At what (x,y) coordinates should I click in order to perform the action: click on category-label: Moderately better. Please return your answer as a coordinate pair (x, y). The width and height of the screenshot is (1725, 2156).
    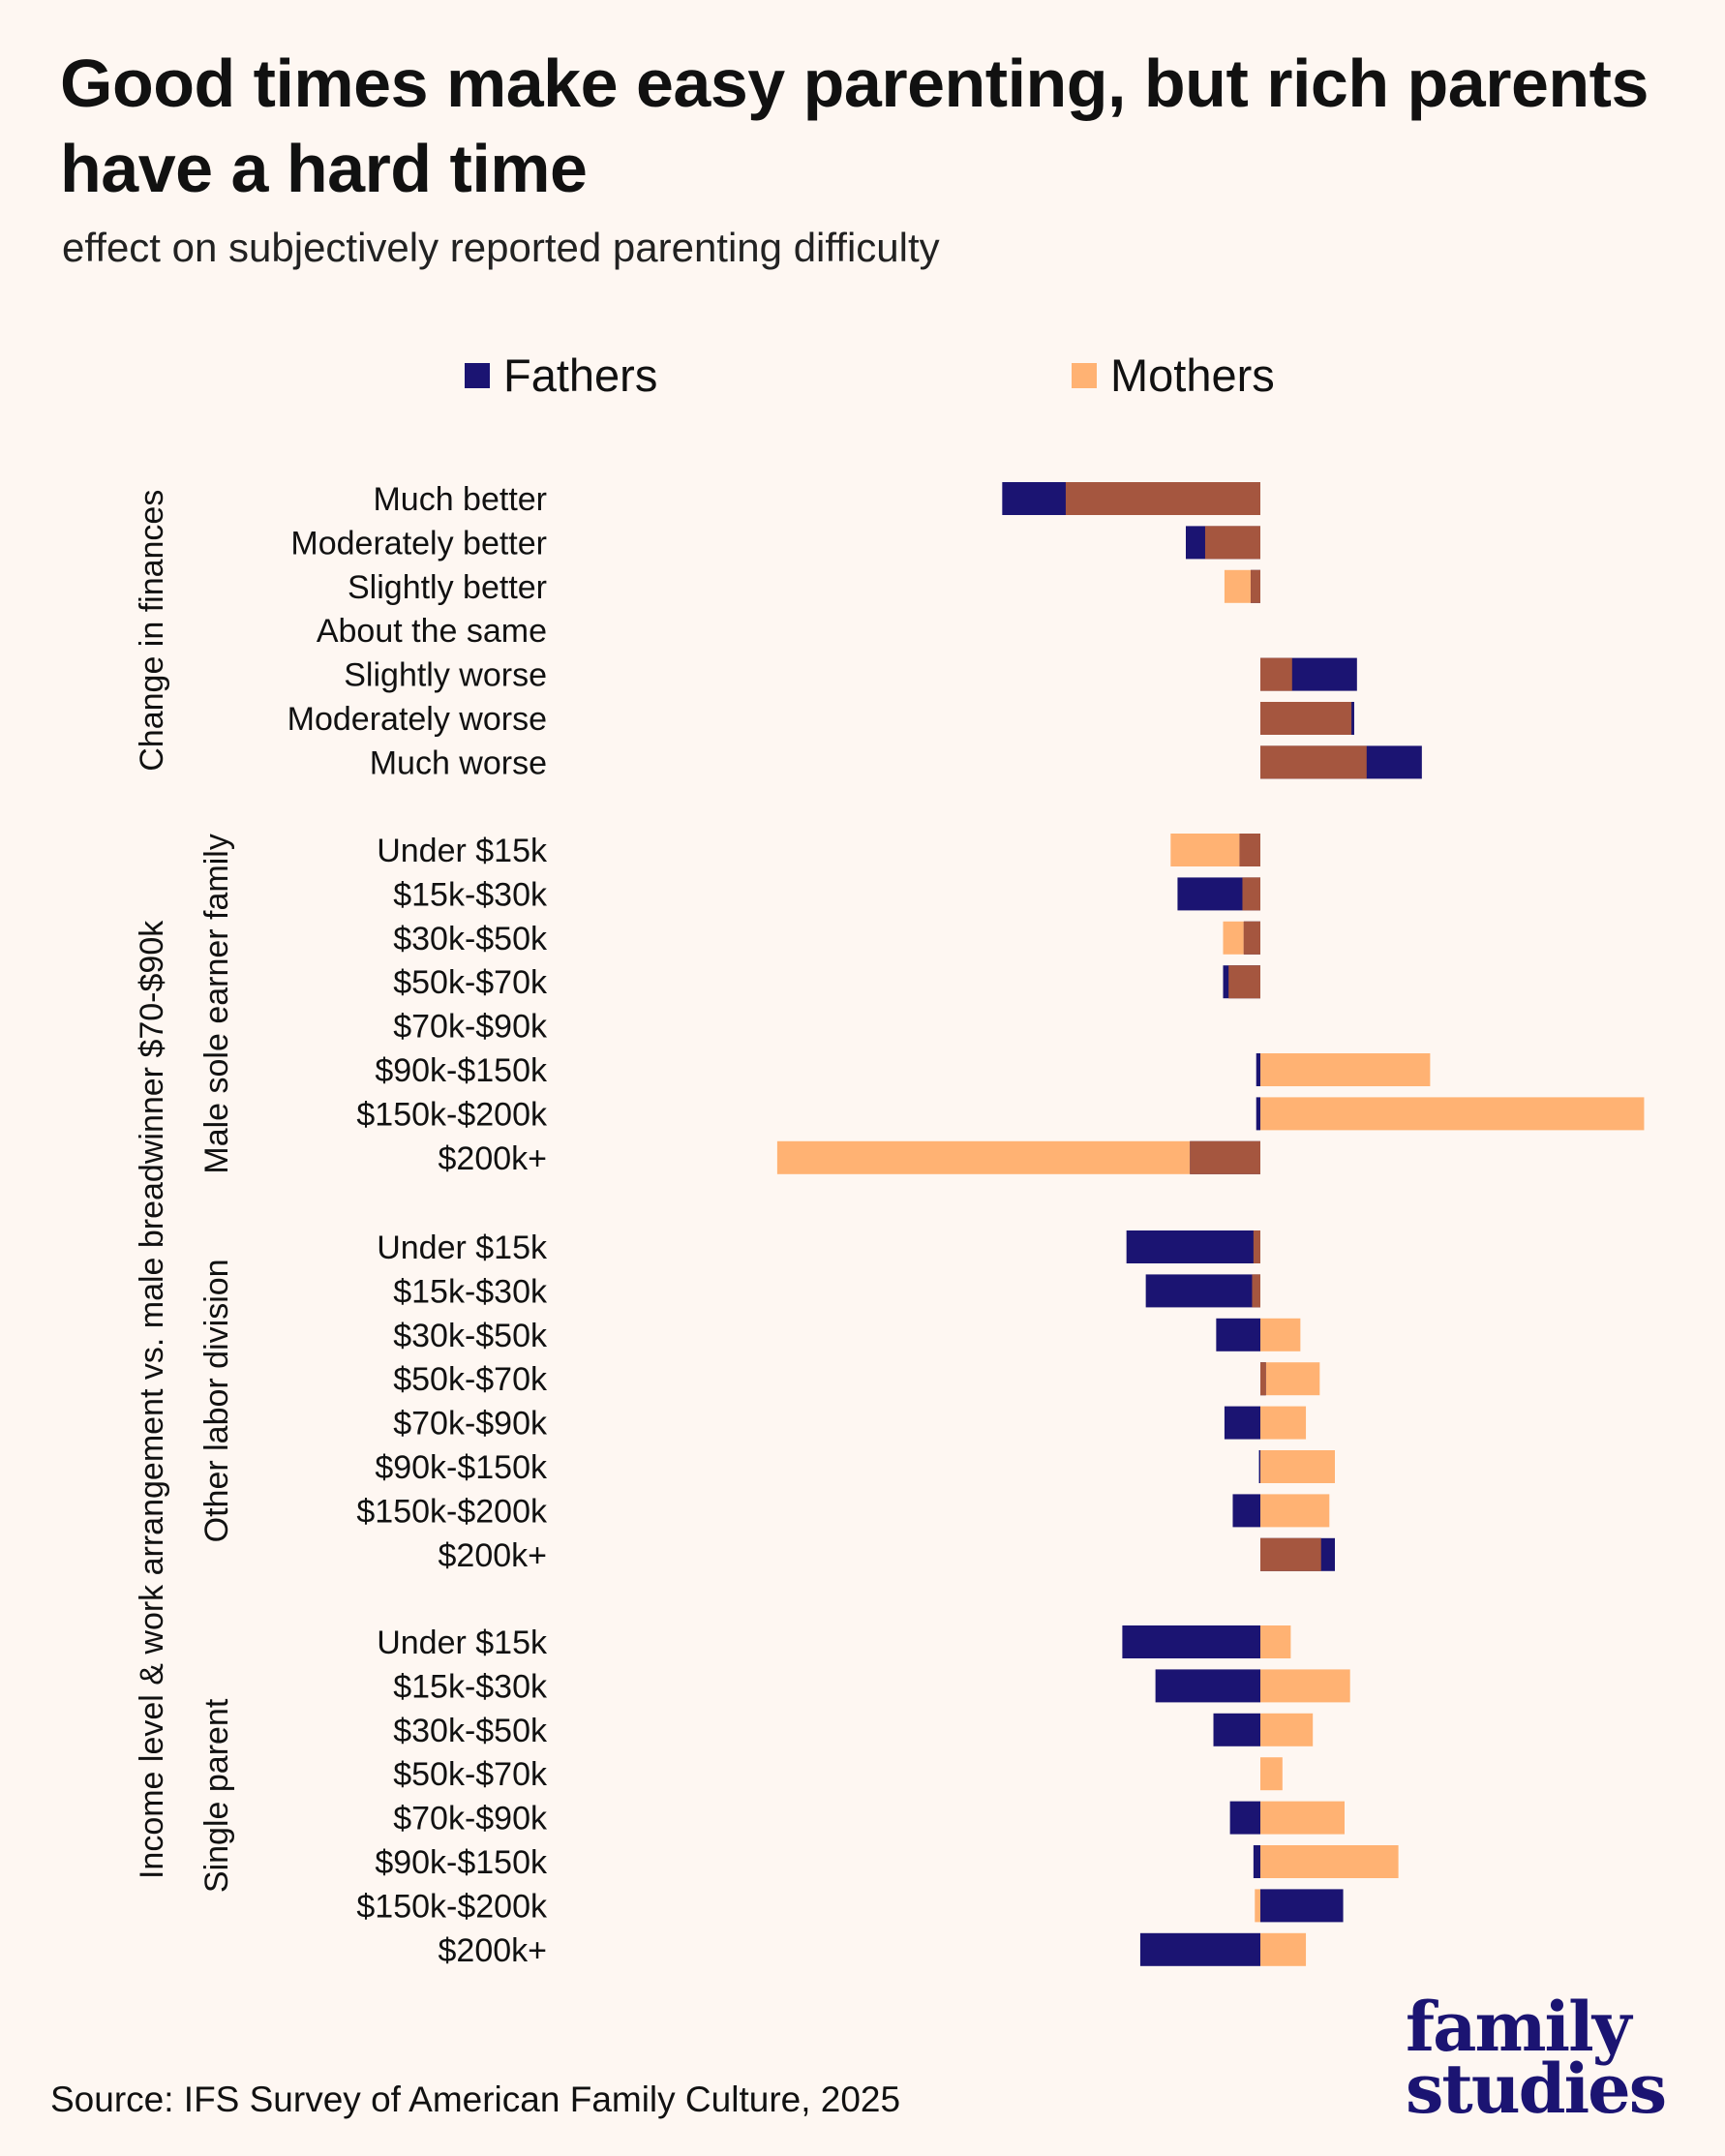
    Looking at the image, I should click on (418, 544).